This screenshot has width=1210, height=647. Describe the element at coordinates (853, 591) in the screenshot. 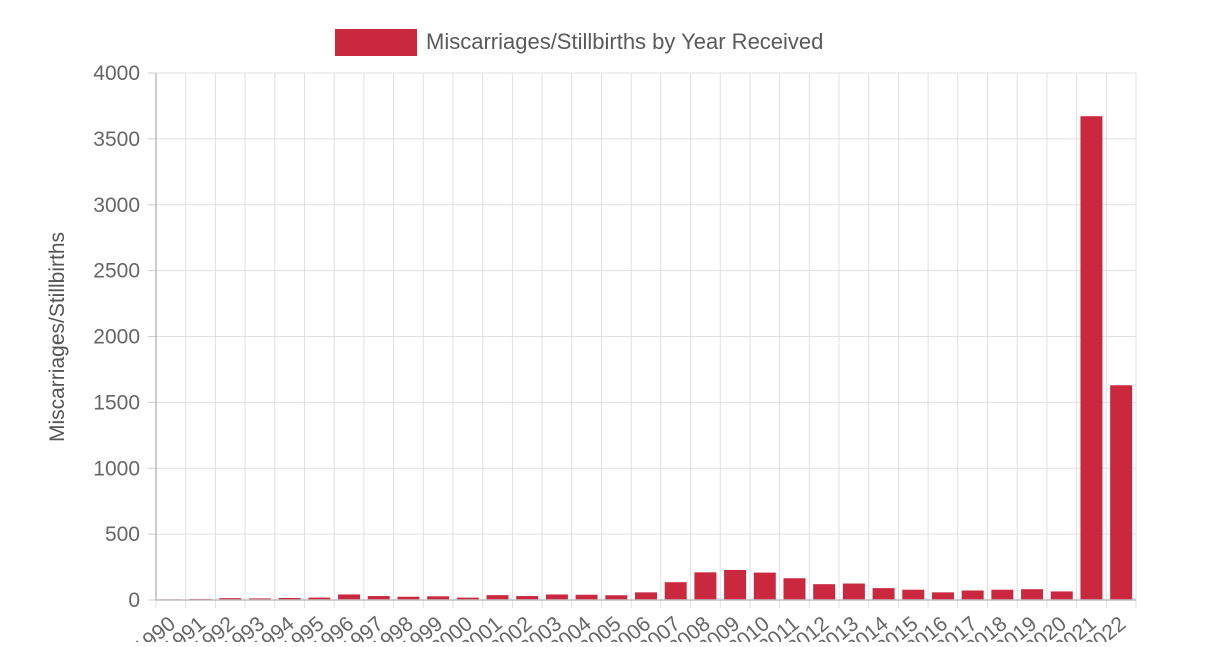

I see `bar-2013` at that location.